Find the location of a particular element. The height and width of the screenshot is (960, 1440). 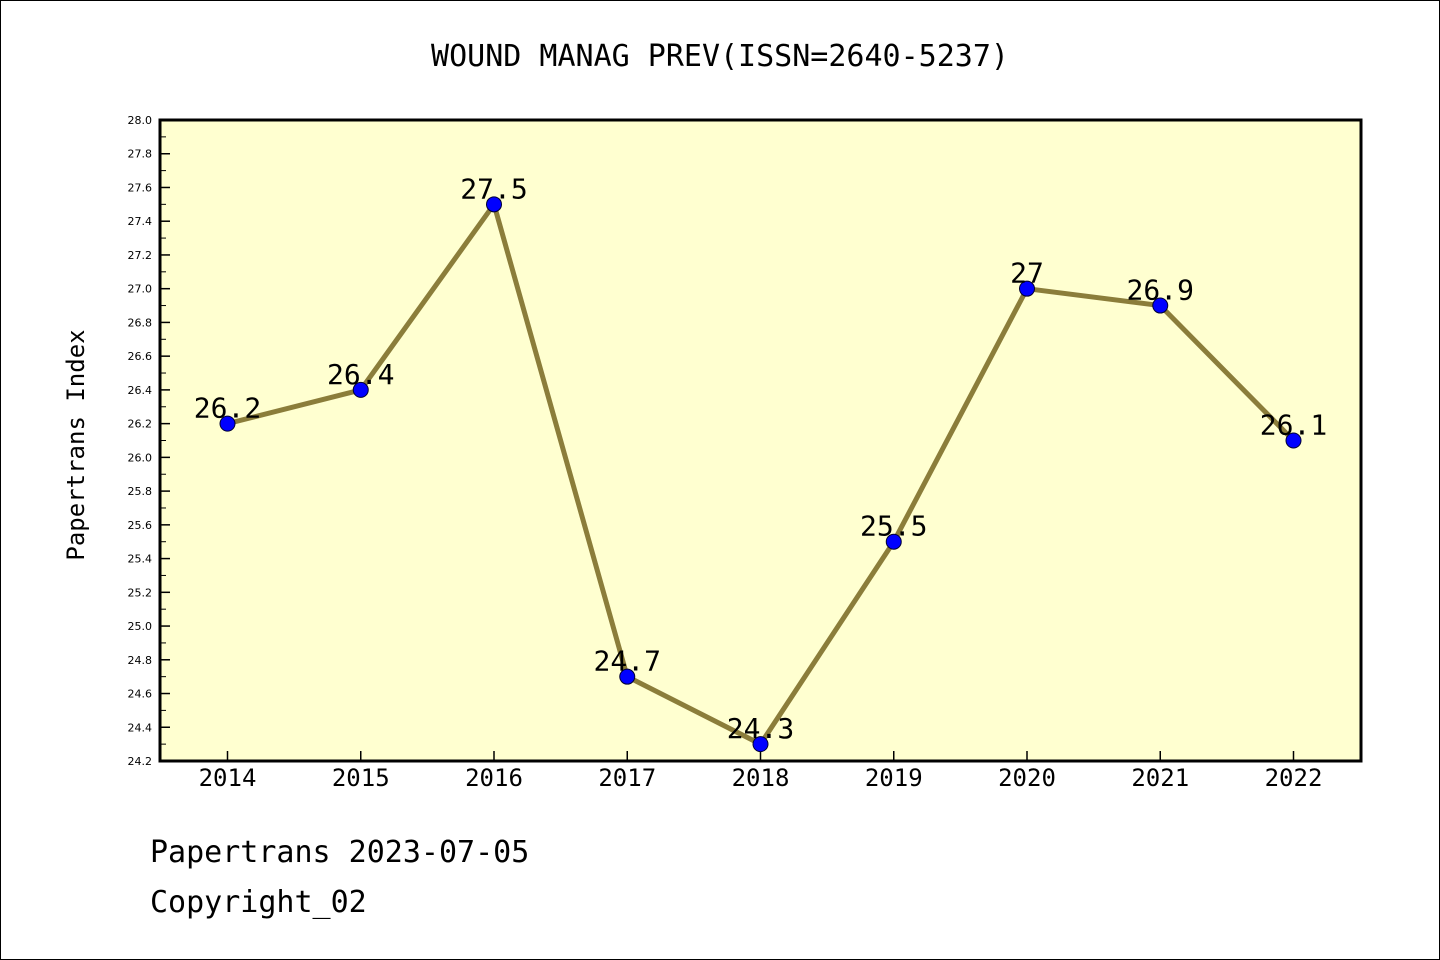

y-tick-label: 27.0 is located at coordinates (140, 289).